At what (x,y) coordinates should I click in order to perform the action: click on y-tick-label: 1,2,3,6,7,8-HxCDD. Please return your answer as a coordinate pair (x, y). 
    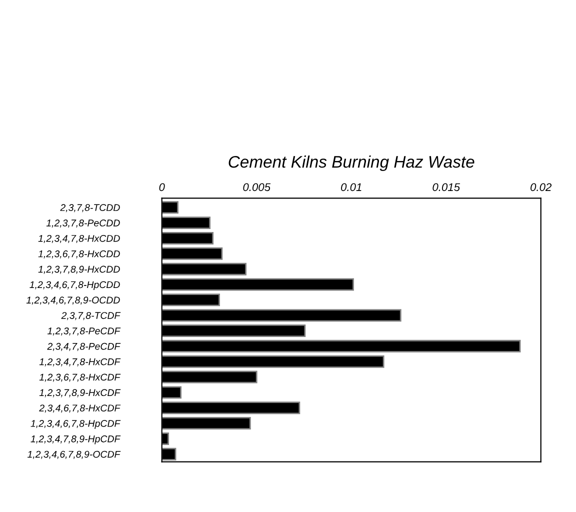
    Looking at the image, I should click on (79, 254).